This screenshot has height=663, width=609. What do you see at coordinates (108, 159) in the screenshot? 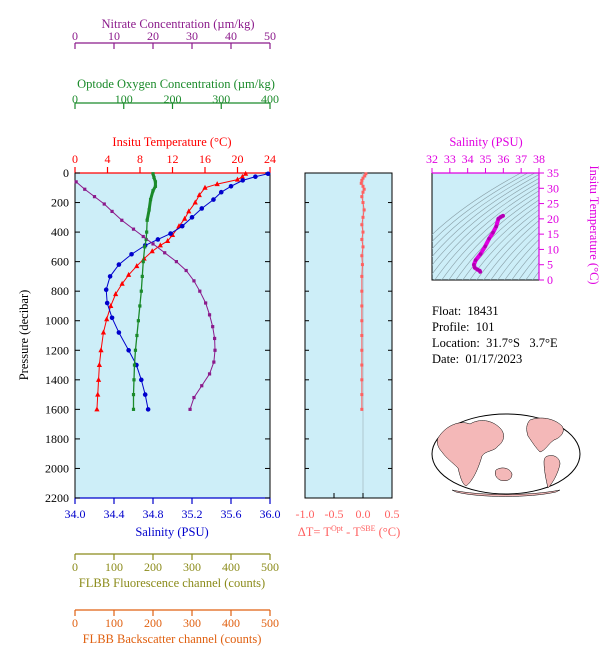
I see `temperature-tick-label: 4` at bounding box center [108, 159].